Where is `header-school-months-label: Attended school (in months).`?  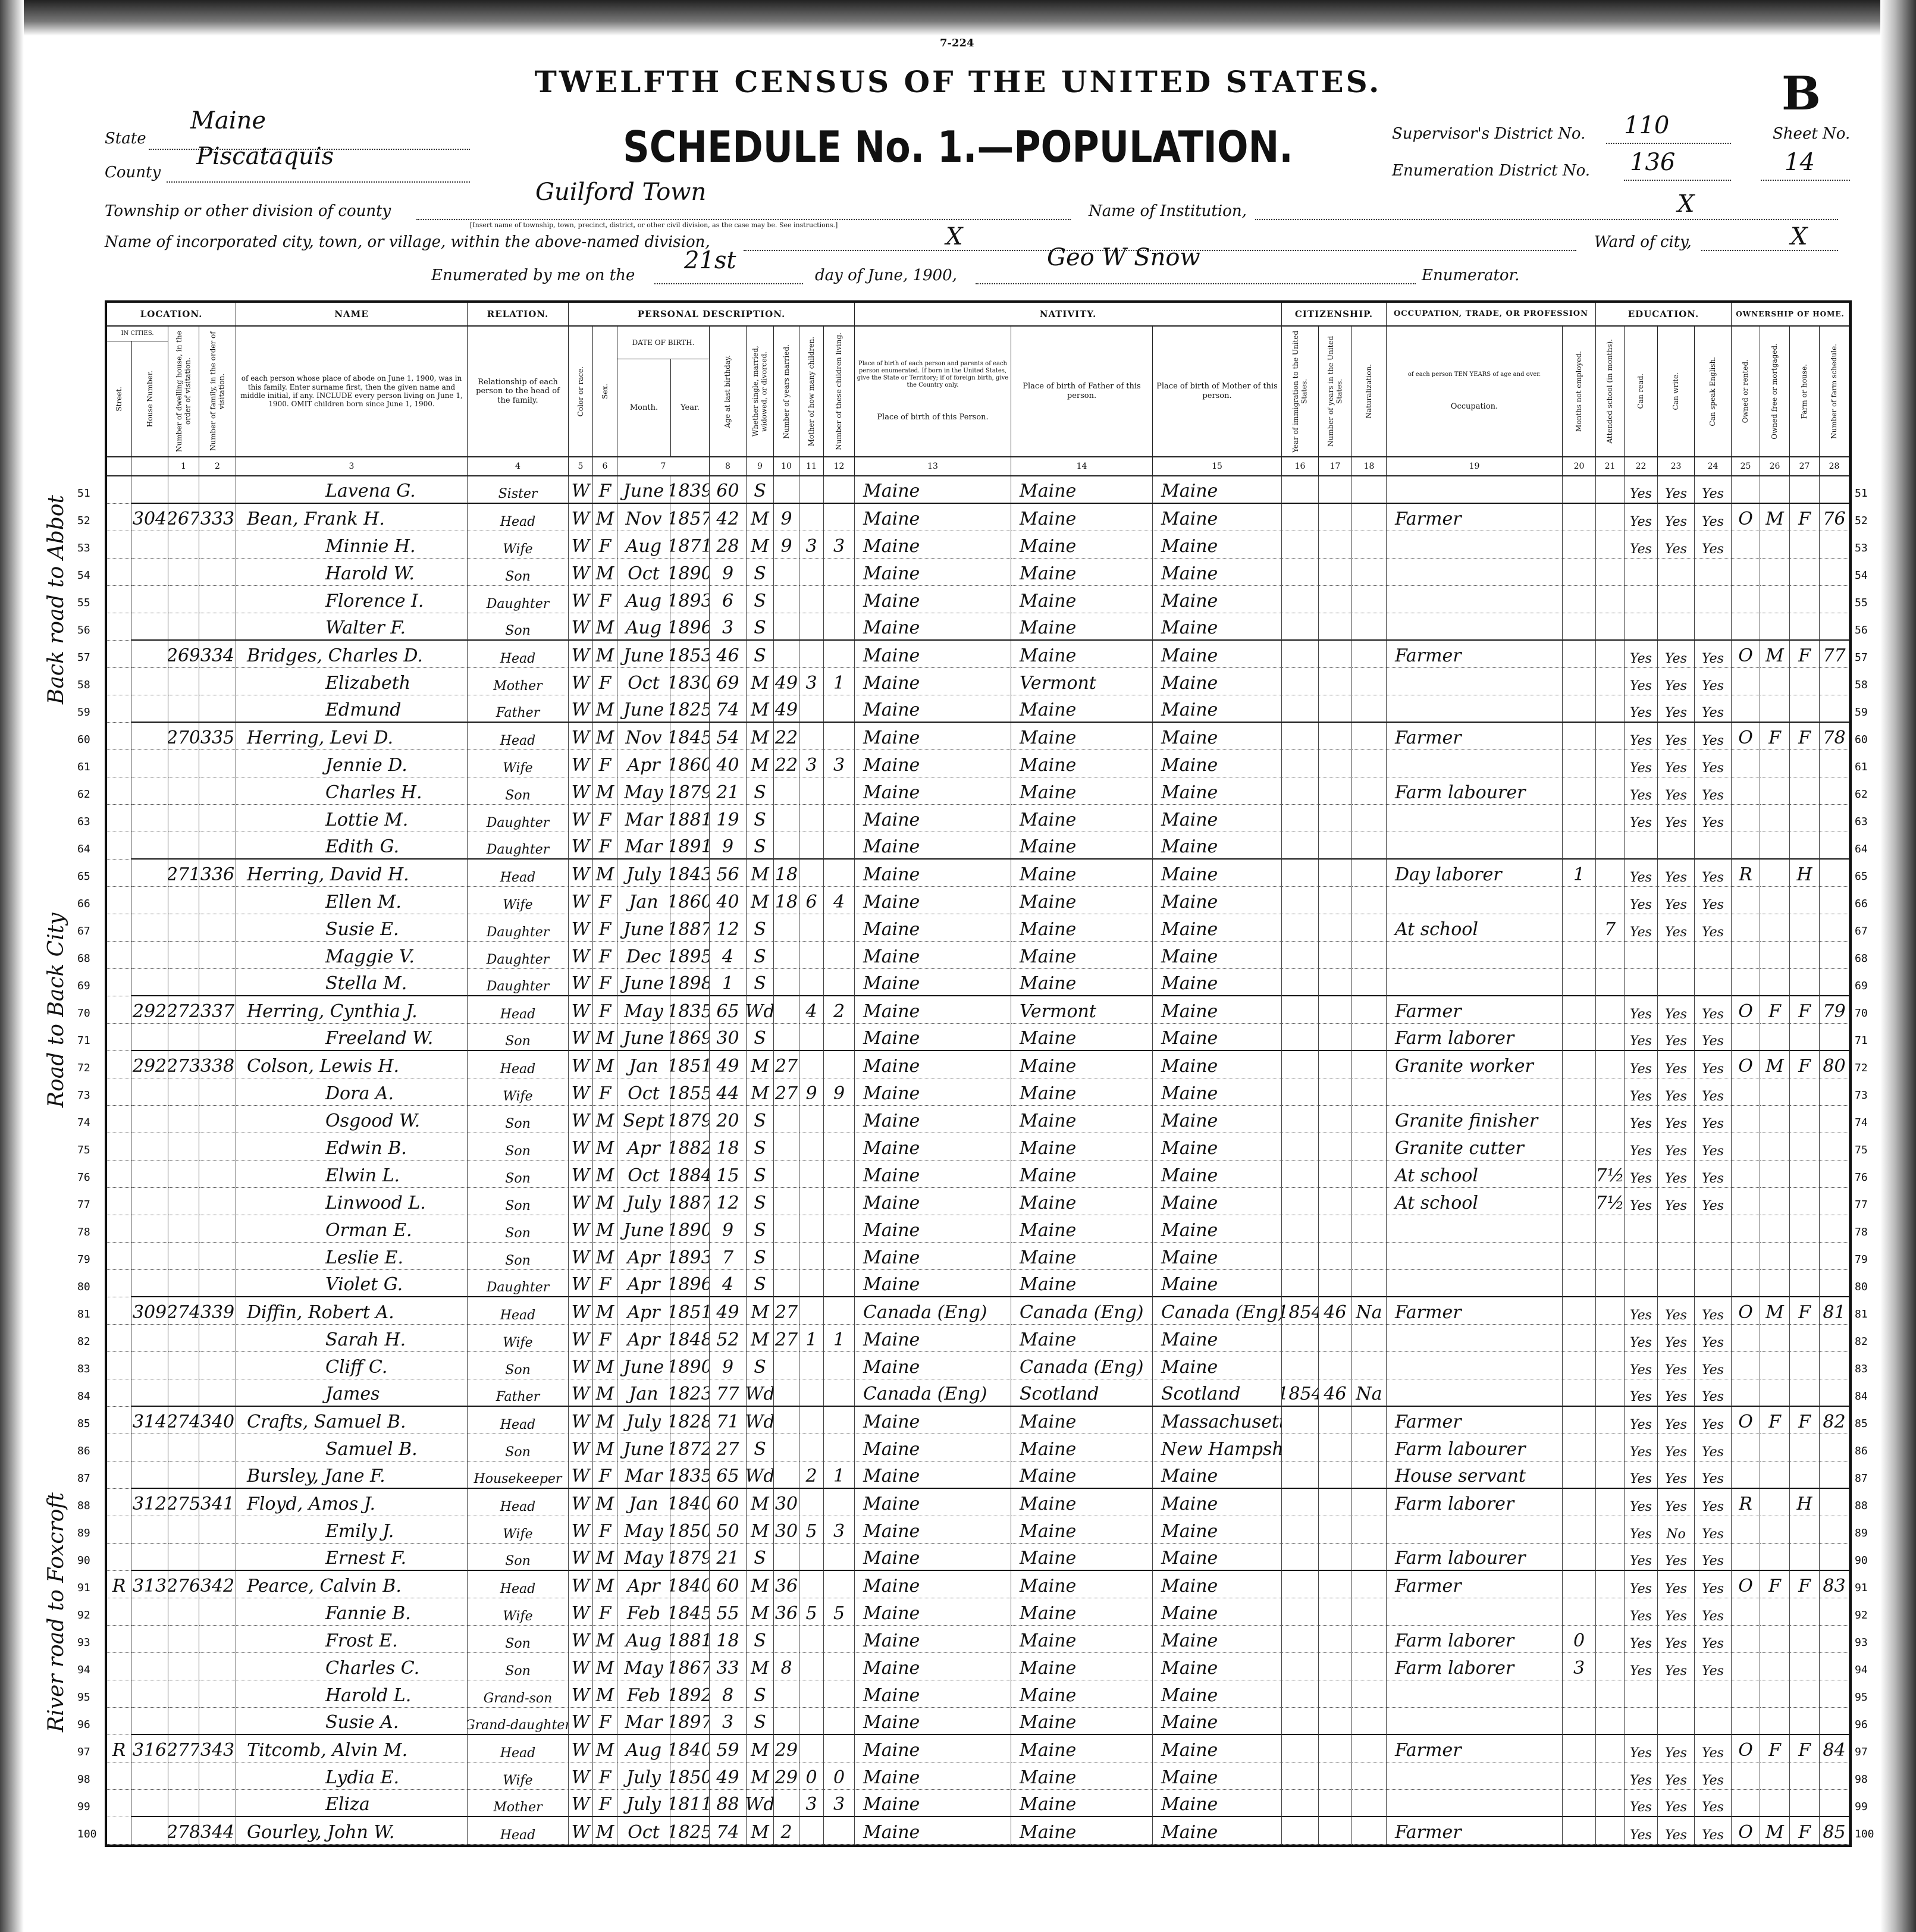
header-school-months-label: Attended school (in months). is located at coordinates (1609, 391).